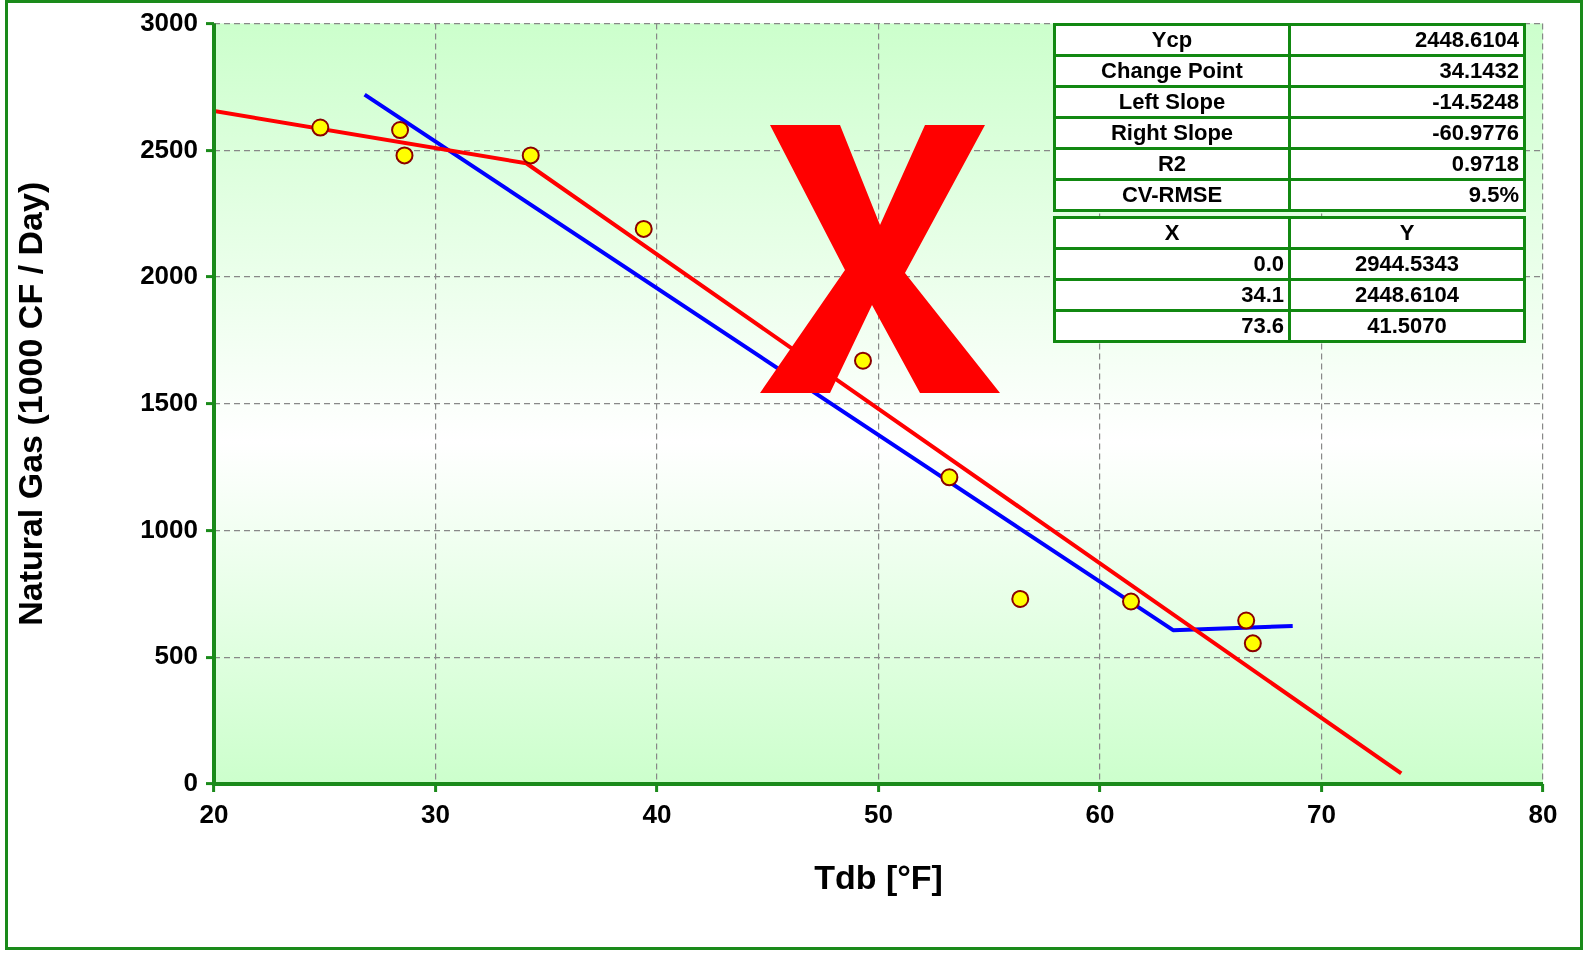 The width and height of the screenshot is (1588, 960). Describe the element at coordinates (1100, 813) in the screenshot. I see `x-tick-label: 60` at that location.